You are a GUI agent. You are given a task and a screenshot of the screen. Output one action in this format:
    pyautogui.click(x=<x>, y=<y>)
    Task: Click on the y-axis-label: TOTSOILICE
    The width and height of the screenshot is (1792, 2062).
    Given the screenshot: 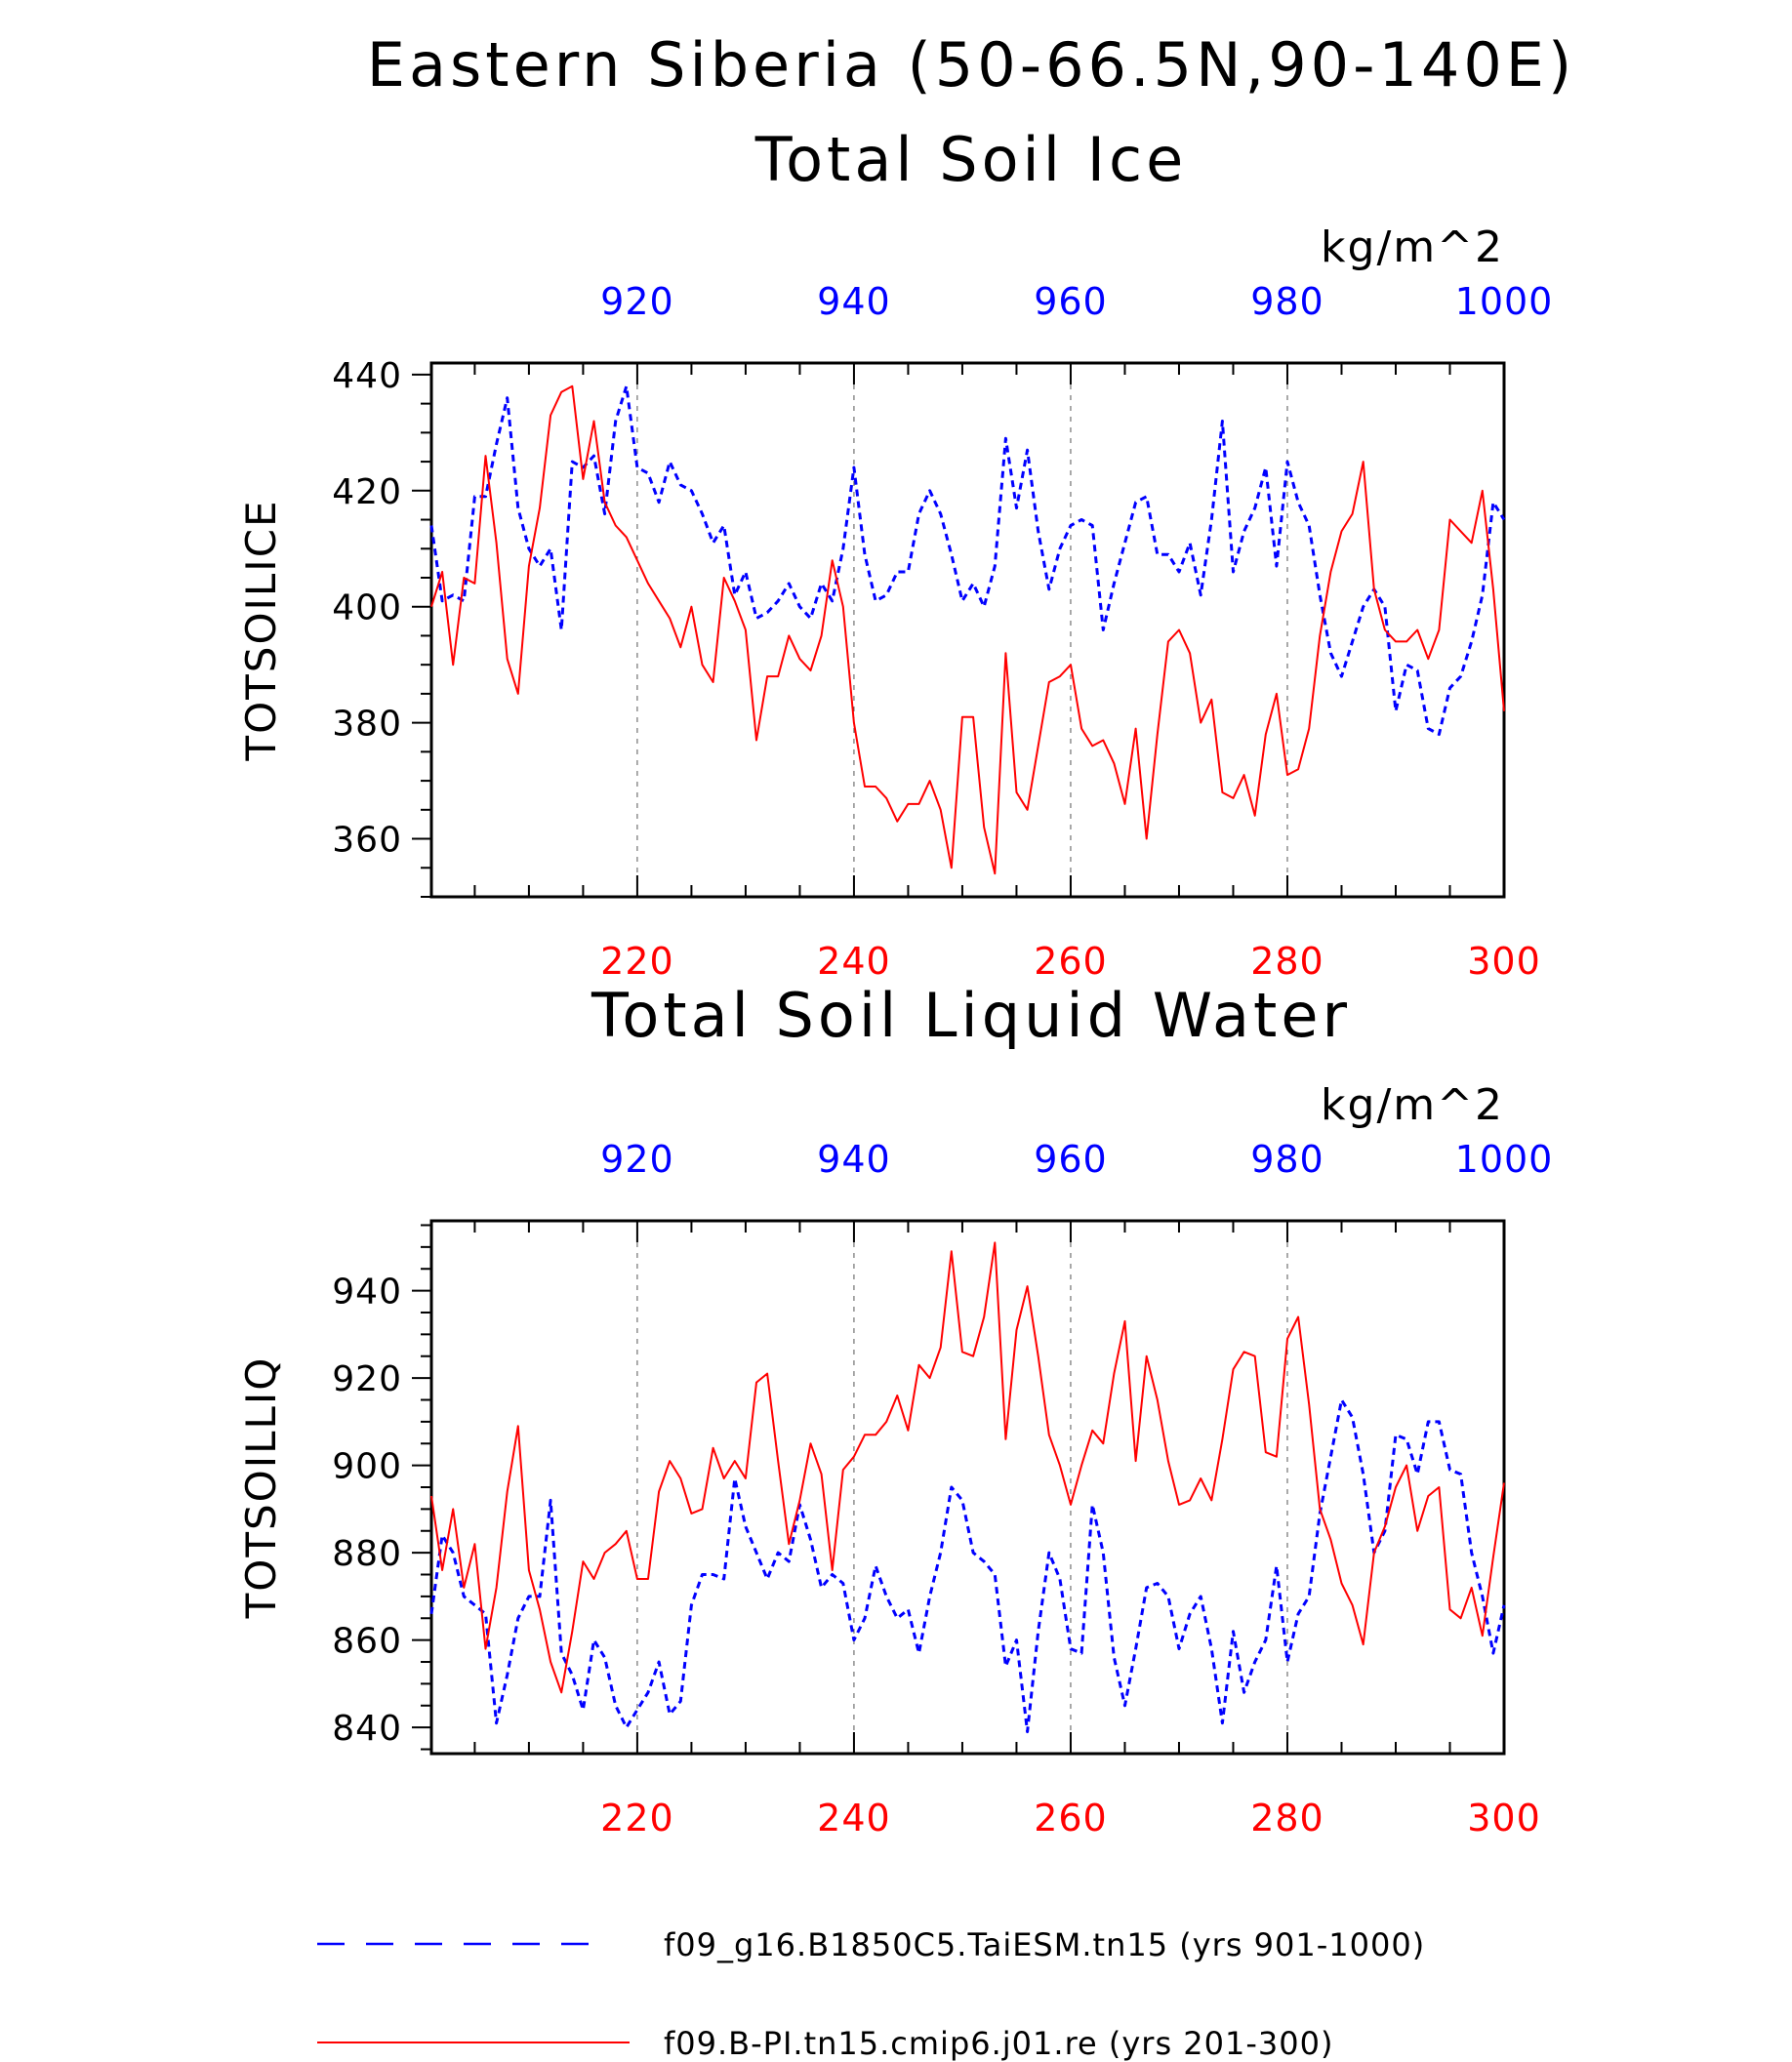 What is the action you would take?
    pyautogui.click(x=261, y=630)
    